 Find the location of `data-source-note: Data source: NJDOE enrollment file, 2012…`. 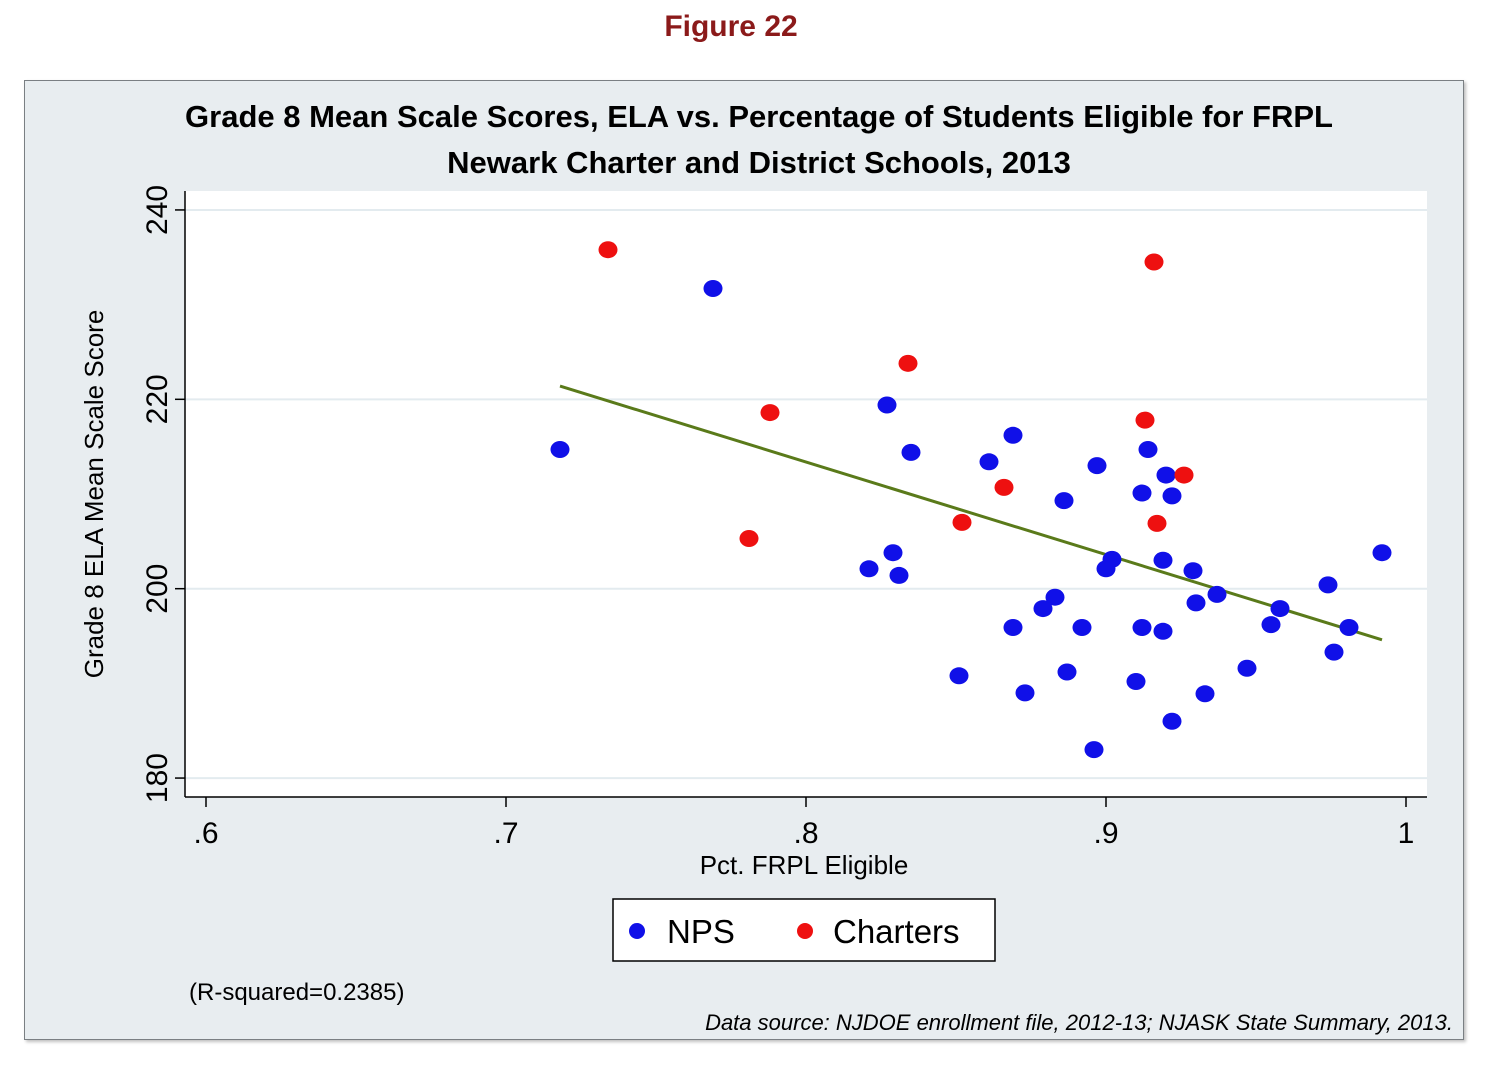

data-source-note: Data source: NJDOE enrollment file, 2012… is located at coordinates (1079, 1022).